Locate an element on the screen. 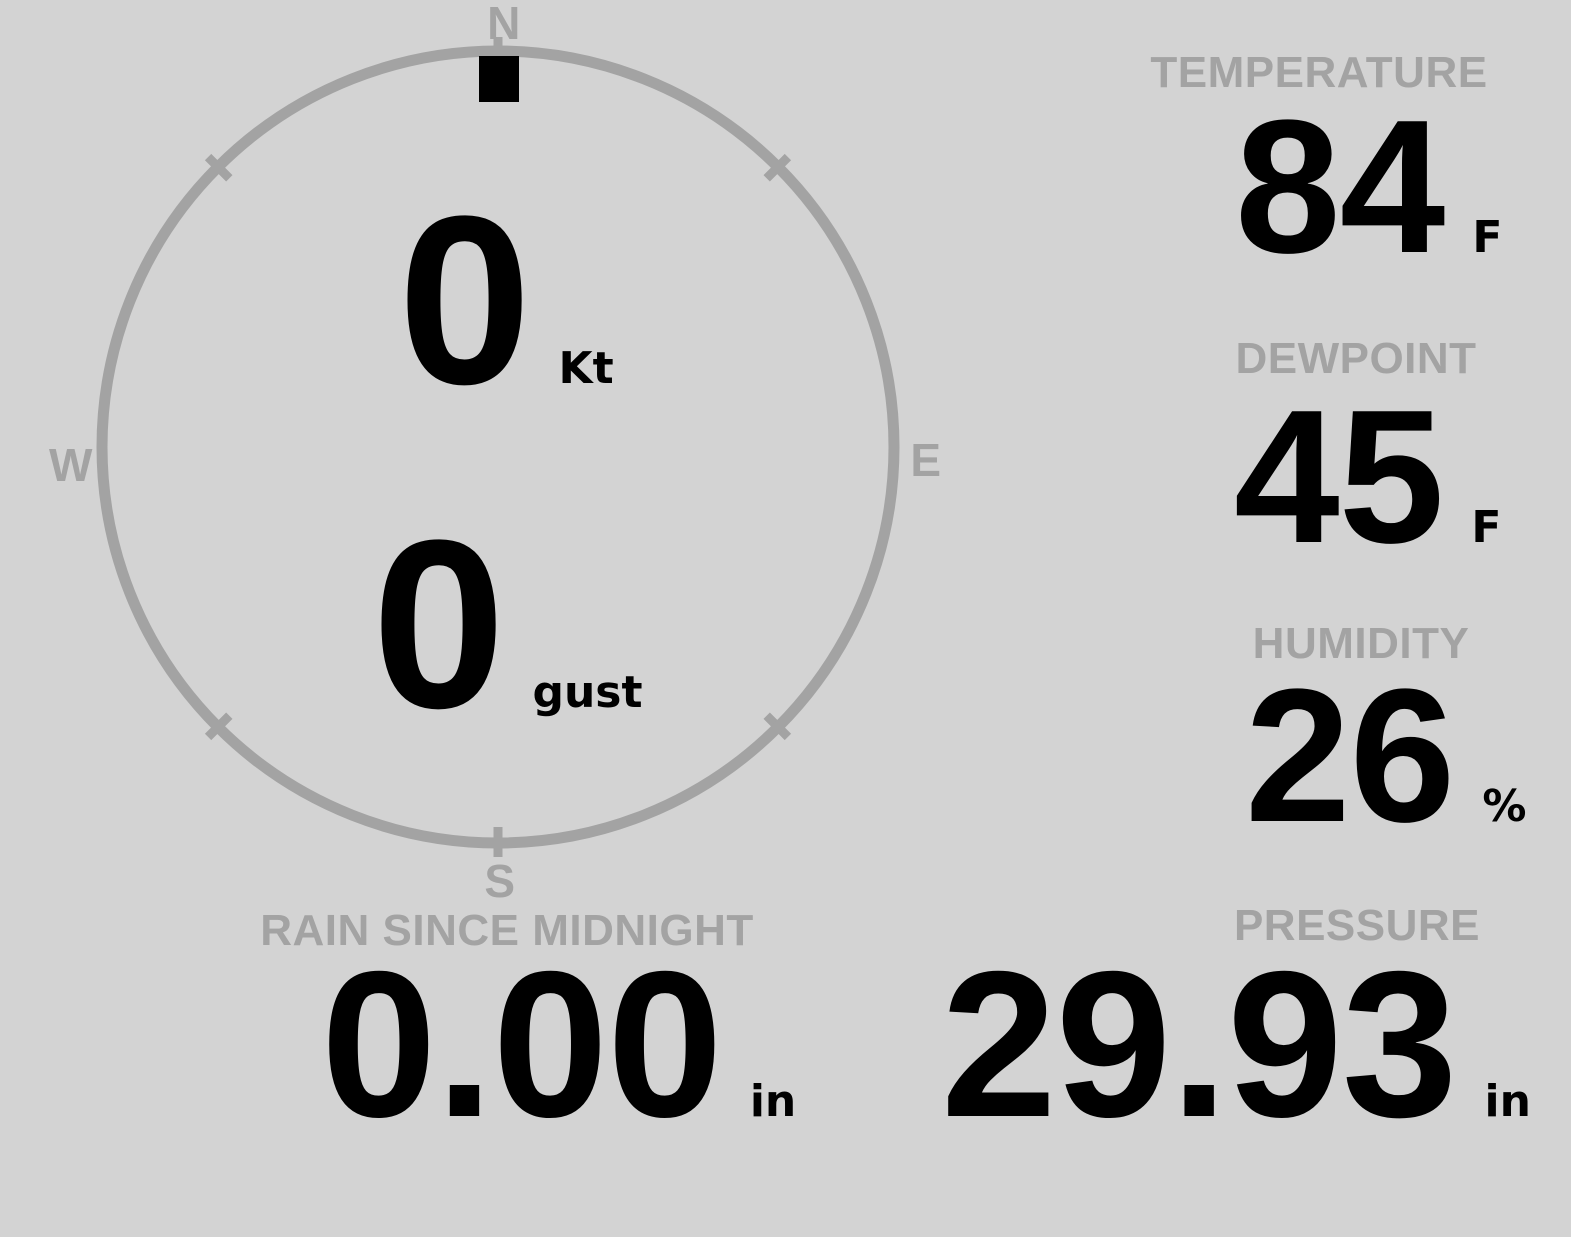 This screenshot has height=1237, width=1571. pressure-value-row: 29.93 in is located at coordinates (1236, 1045).